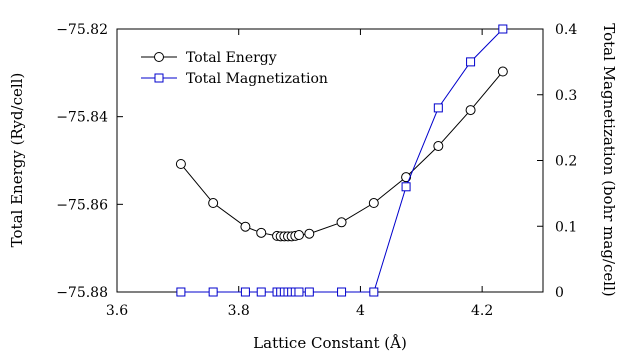  Describe the element at coordinates (566, 96) in the screenshot. I see `y-right-tick-label: 0.3` at that location.